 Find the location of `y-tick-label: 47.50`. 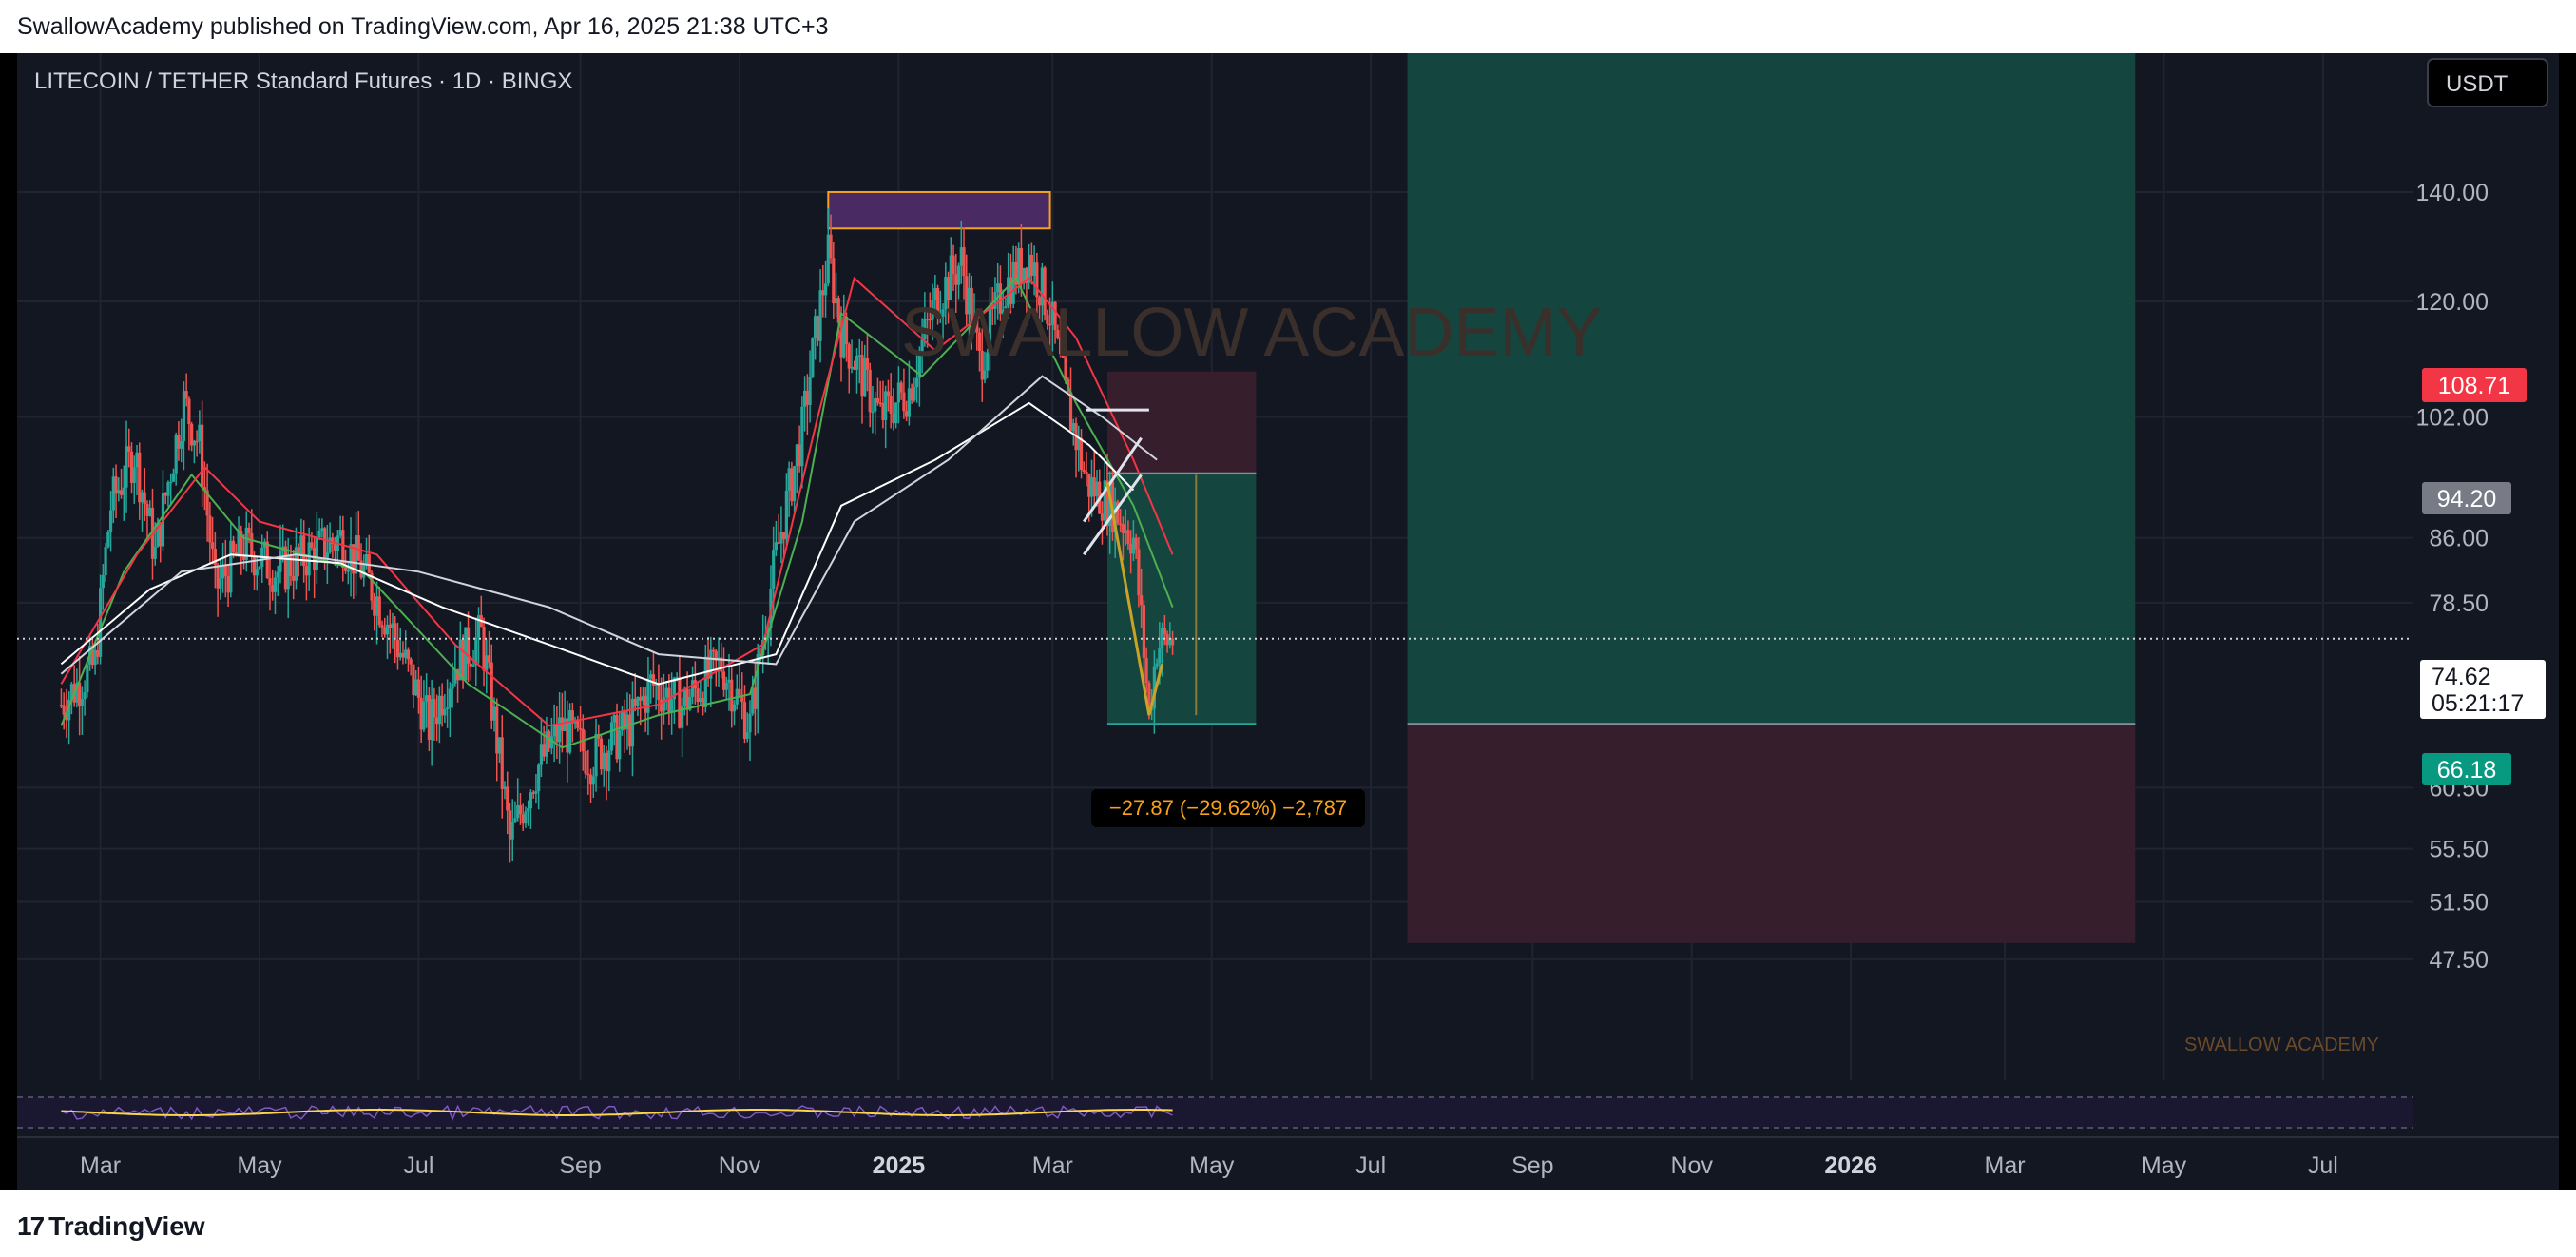

y-tick-label: 47.50 is located at coordinates (2459, 961).